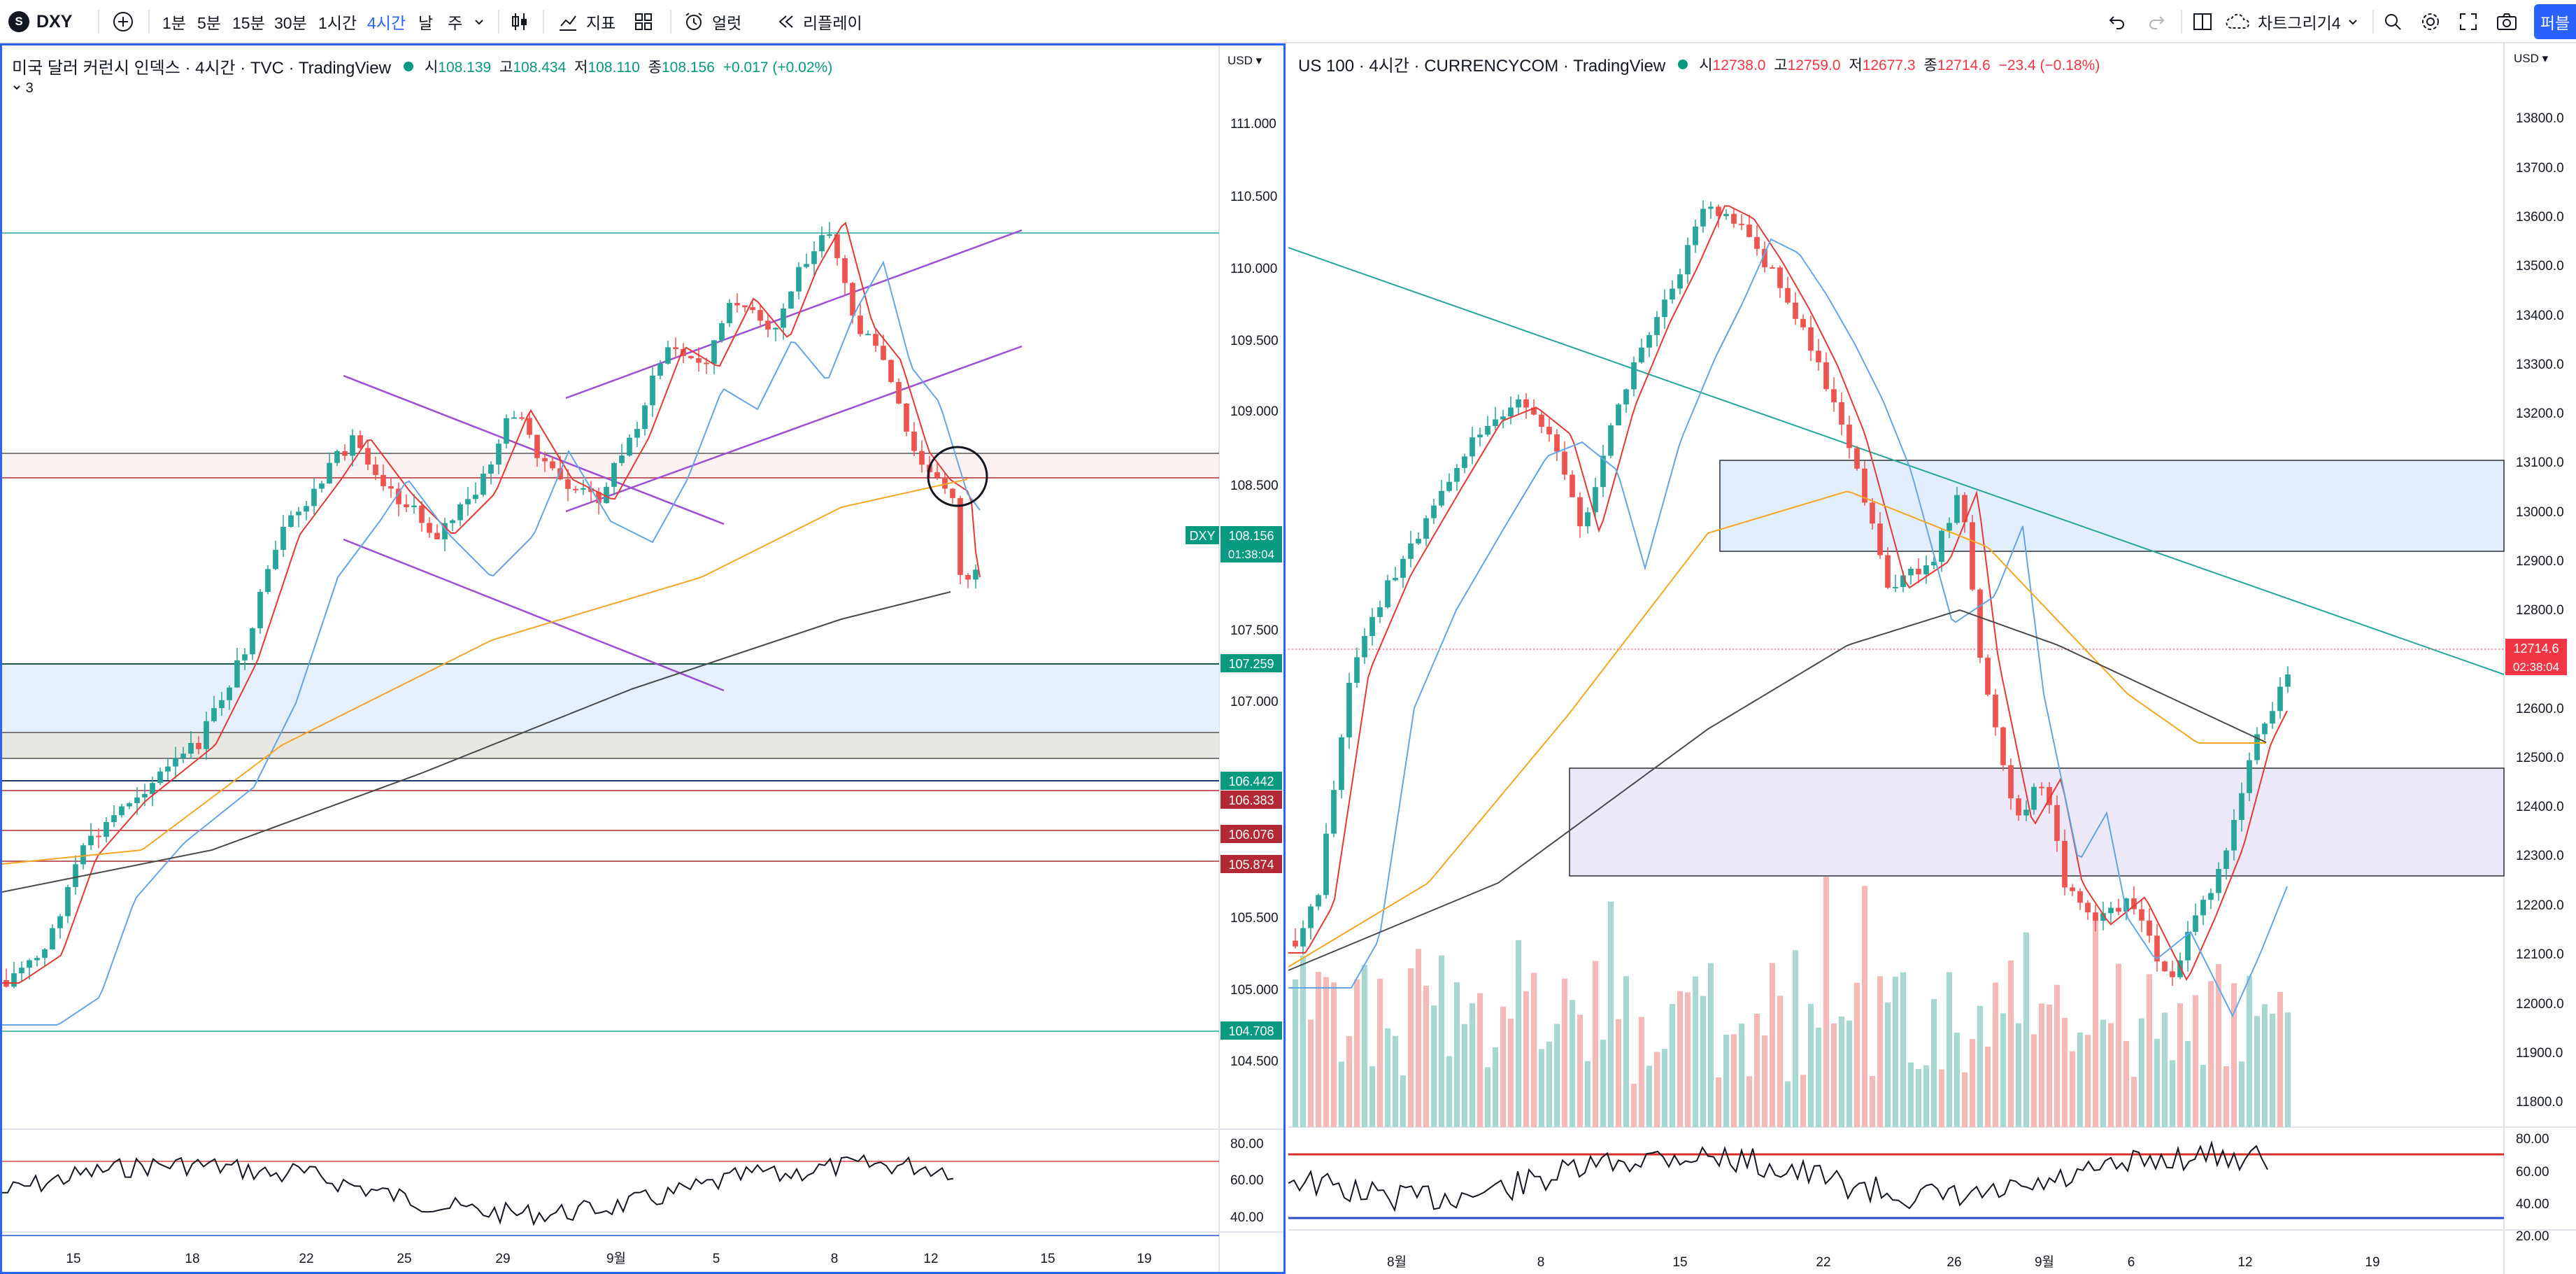 This screenshot has height=1274, width=2576. Describe the element at coordinates (290, 23) in the screenshot. I see `interval-30m: 30분` at that location.